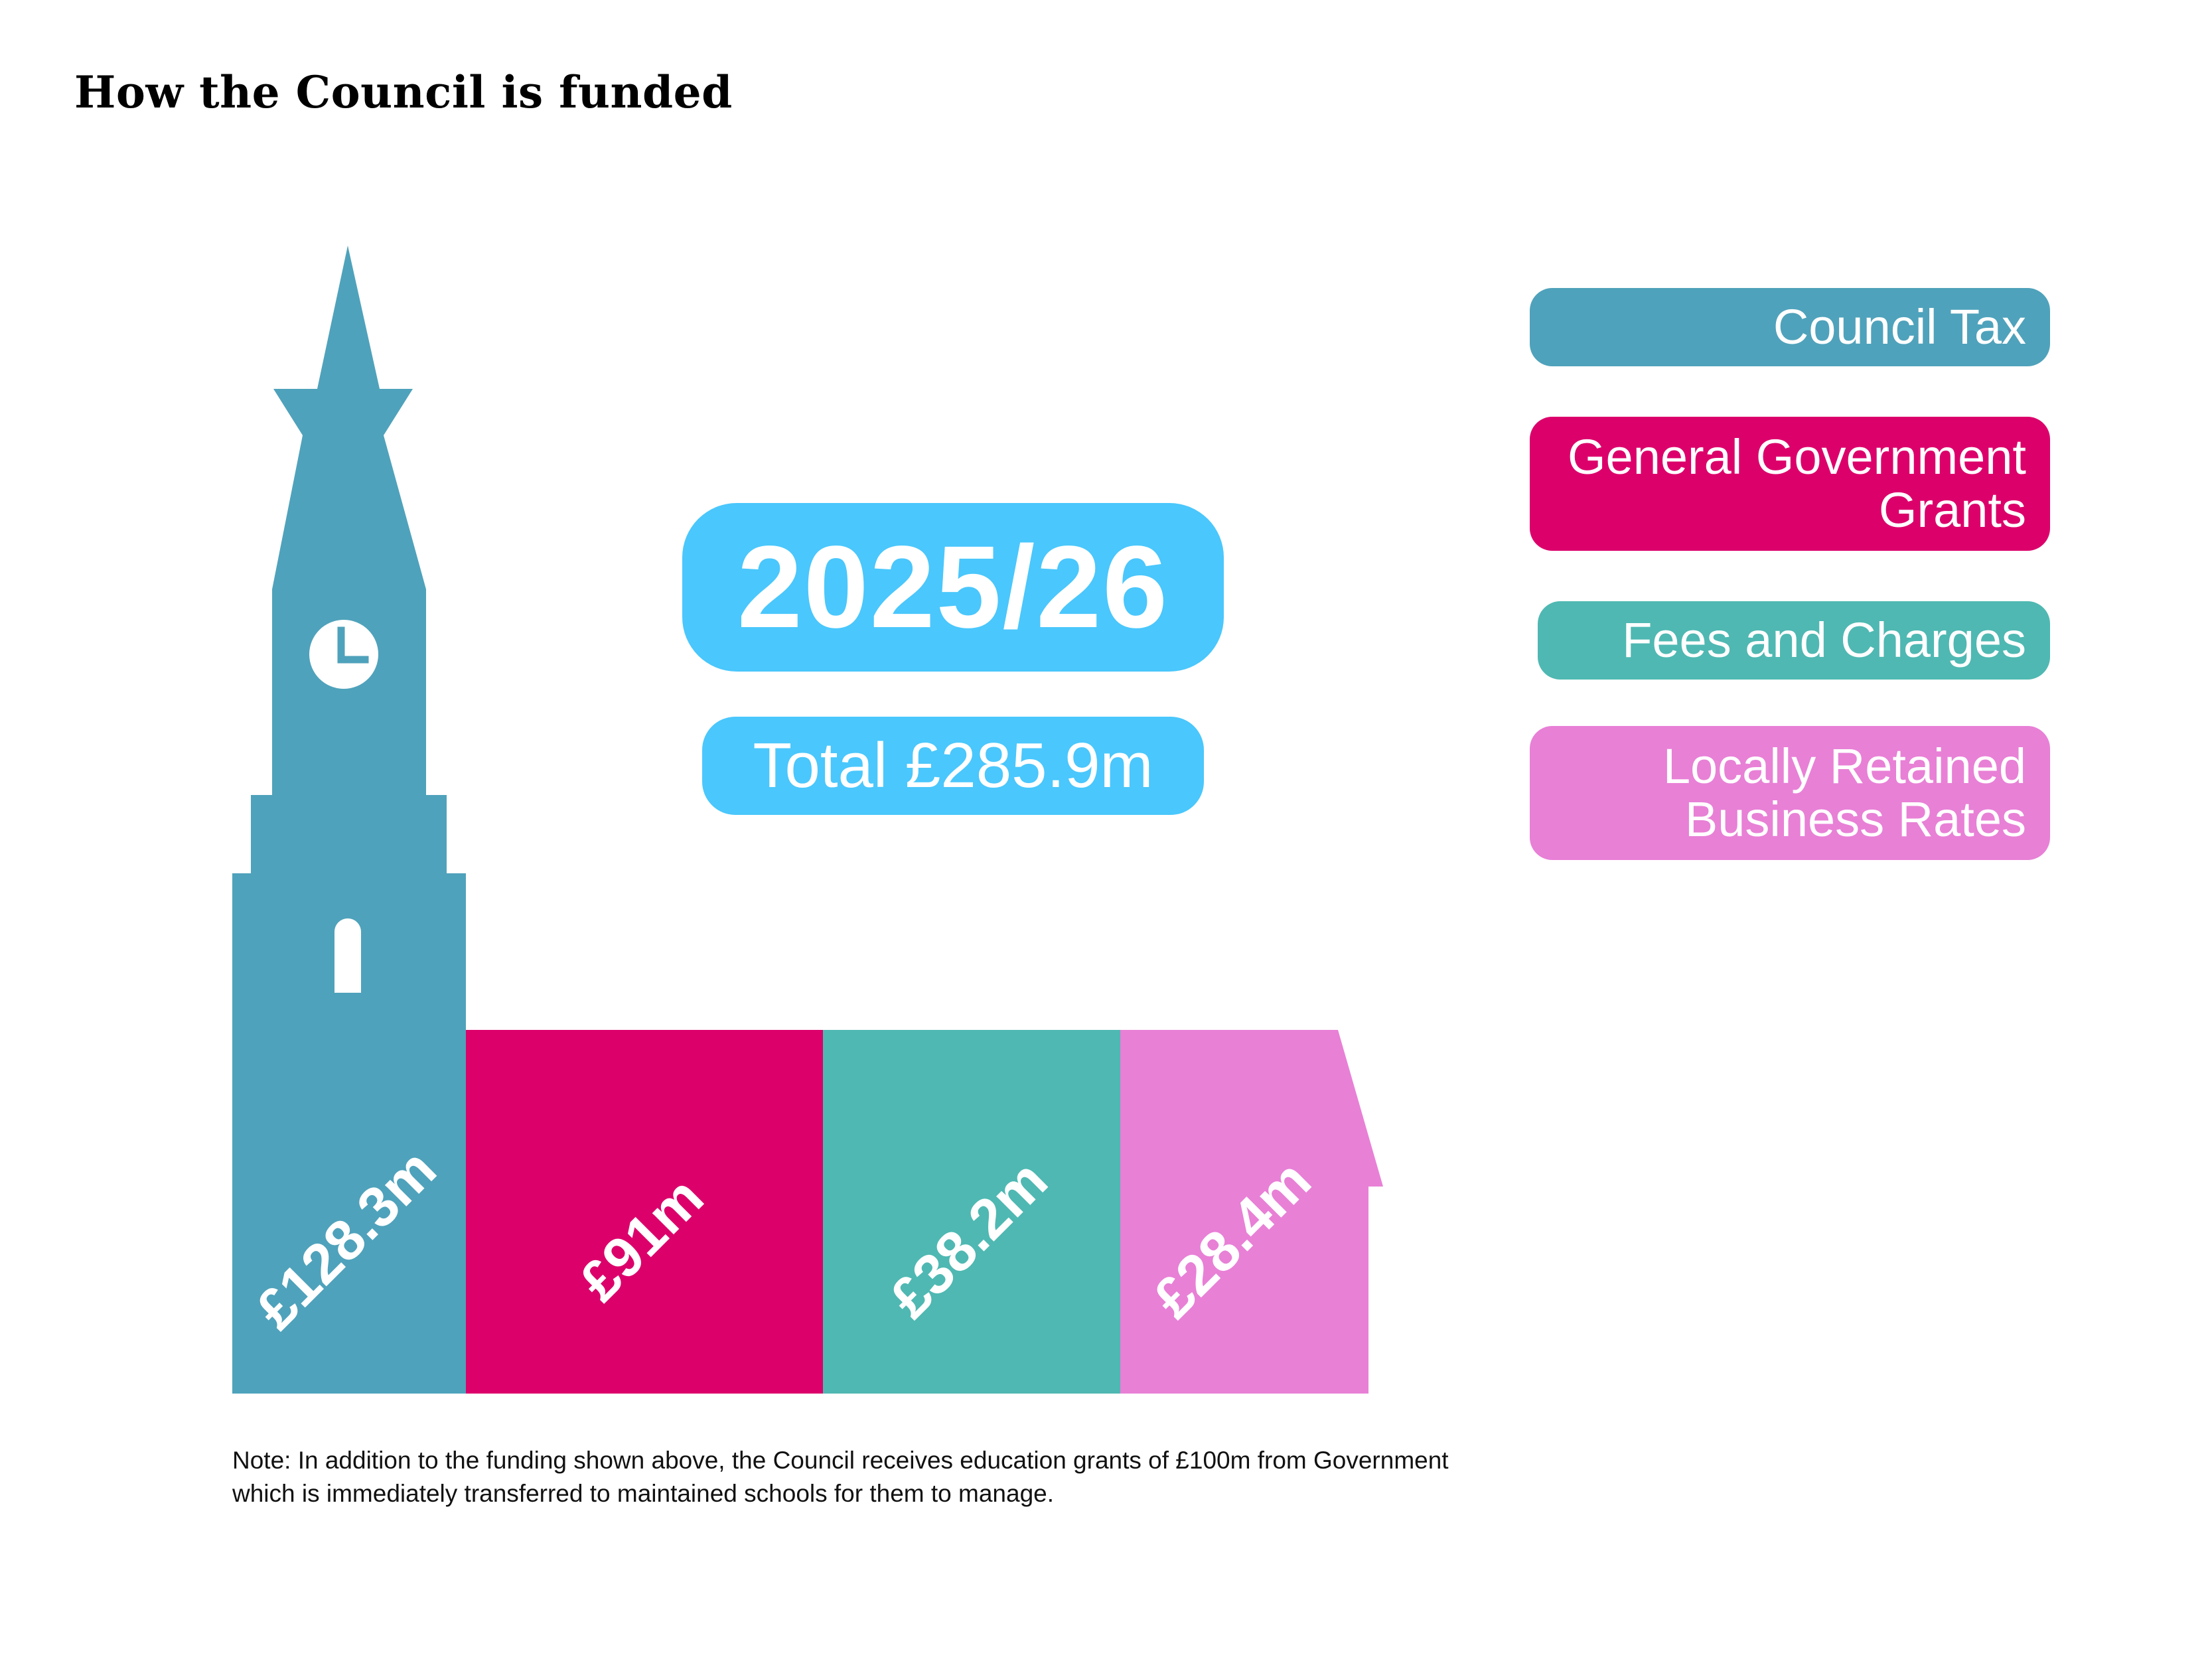 The image size is (2212, 1659). Describe the element at coordinates (1844, 793) in the screenshot. I see `legend-label: Locally Retained Business Rates` at that location.